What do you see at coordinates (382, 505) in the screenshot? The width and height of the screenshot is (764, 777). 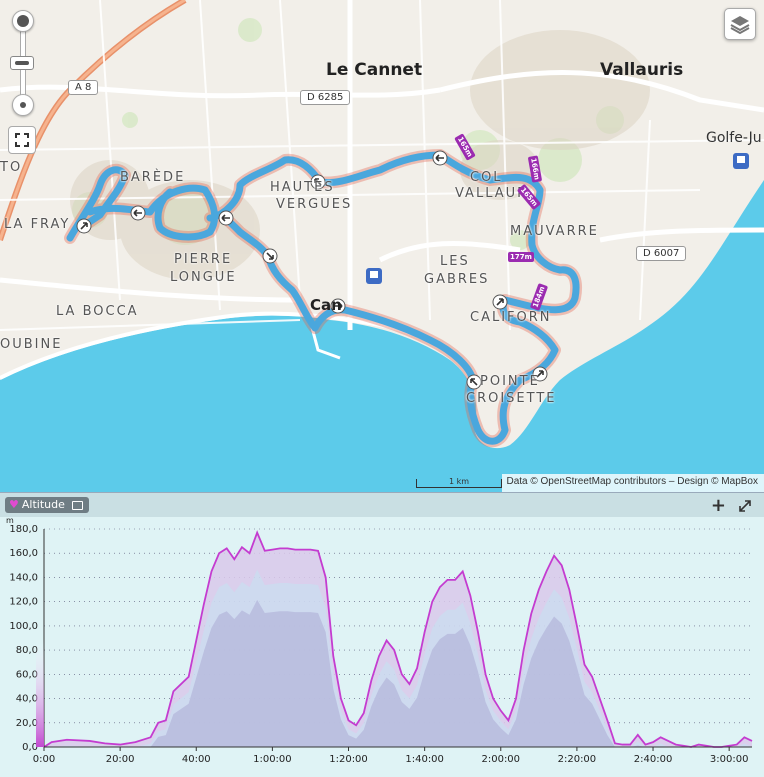 I see `profile-toolbar: ♥ Altitude +` at bounding box center [382, 505].